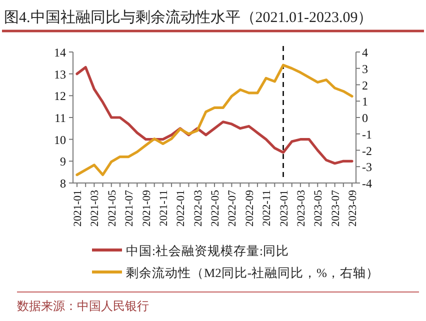 Image resolution: width=426 pixels, height=321 pixels. I want to click on y2-tick-label: 1, so click(365, 101).